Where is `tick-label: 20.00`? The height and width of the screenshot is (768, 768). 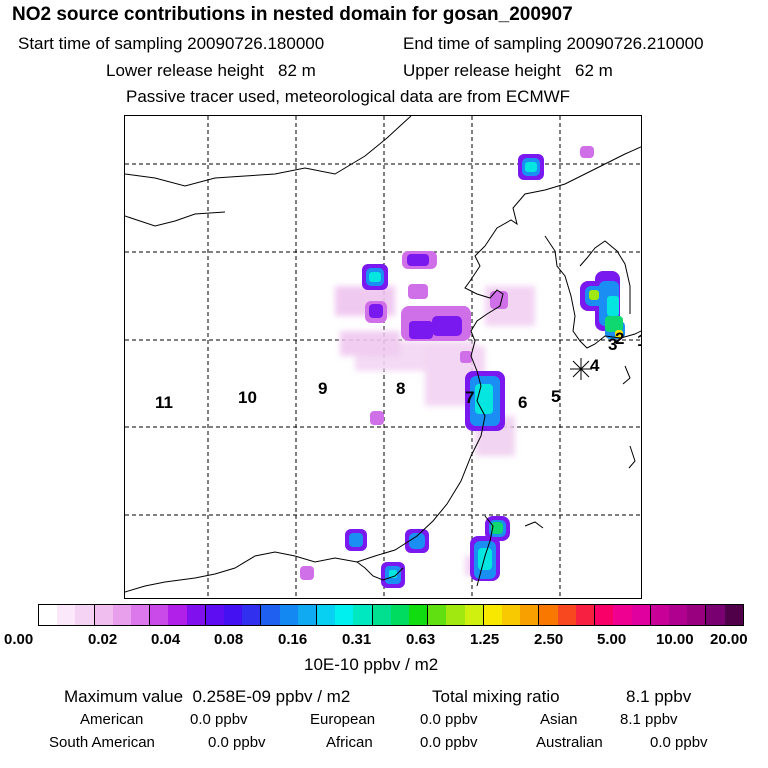
tick-label: 20.00 is located at coordinates (729, 639).